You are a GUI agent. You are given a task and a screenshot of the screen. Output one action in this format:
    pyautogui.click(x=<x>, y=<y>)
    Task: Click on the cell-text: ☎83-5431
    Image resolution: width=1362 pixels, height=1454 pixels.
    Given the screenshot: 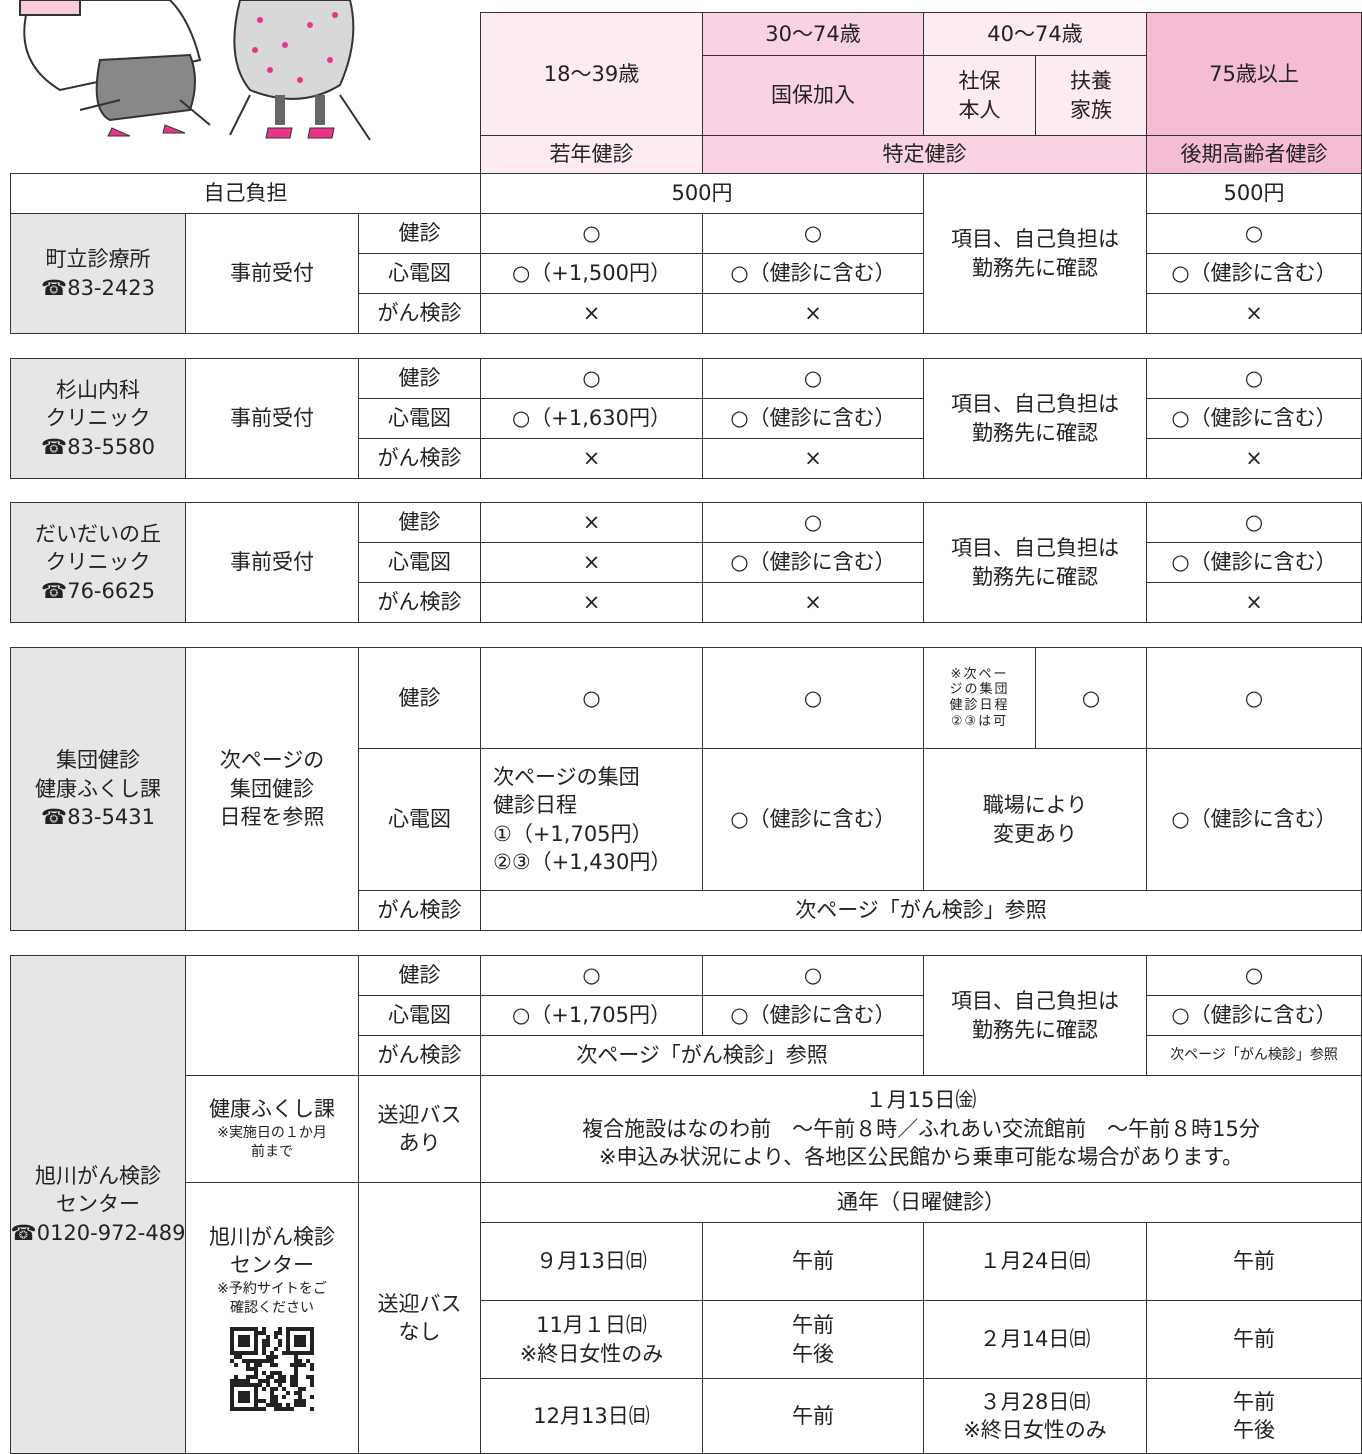 What is the action you would take?
    pyautogui.click(x=98, y=817)
    